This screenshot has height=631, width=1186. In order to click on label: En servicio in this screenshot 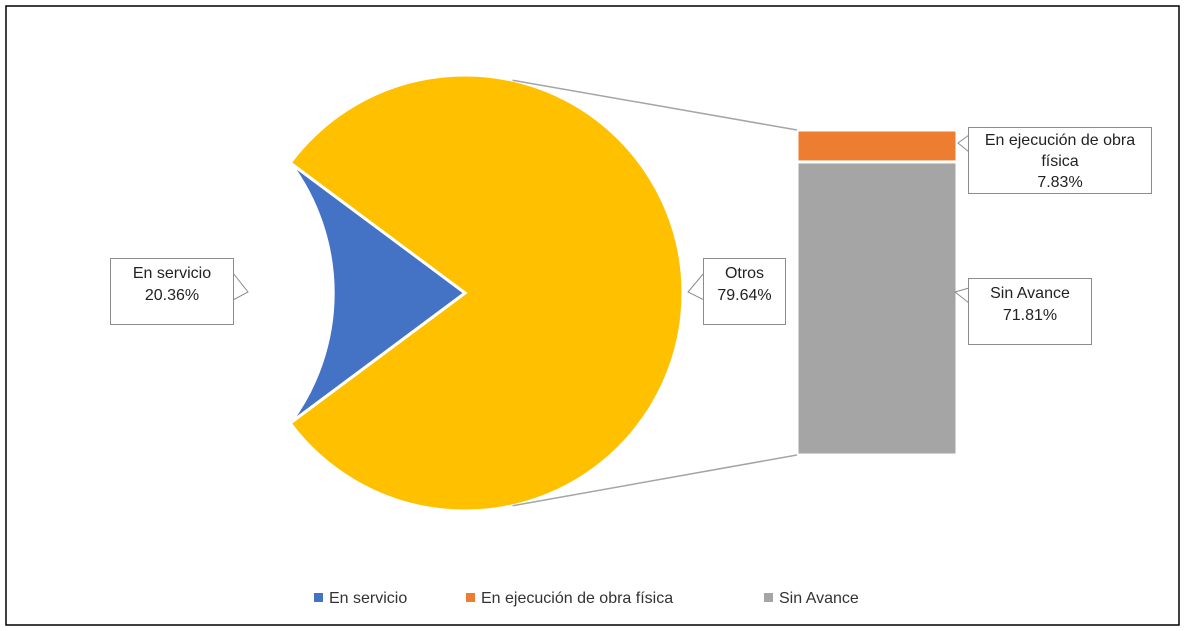, I will do `click(172, 273)`.